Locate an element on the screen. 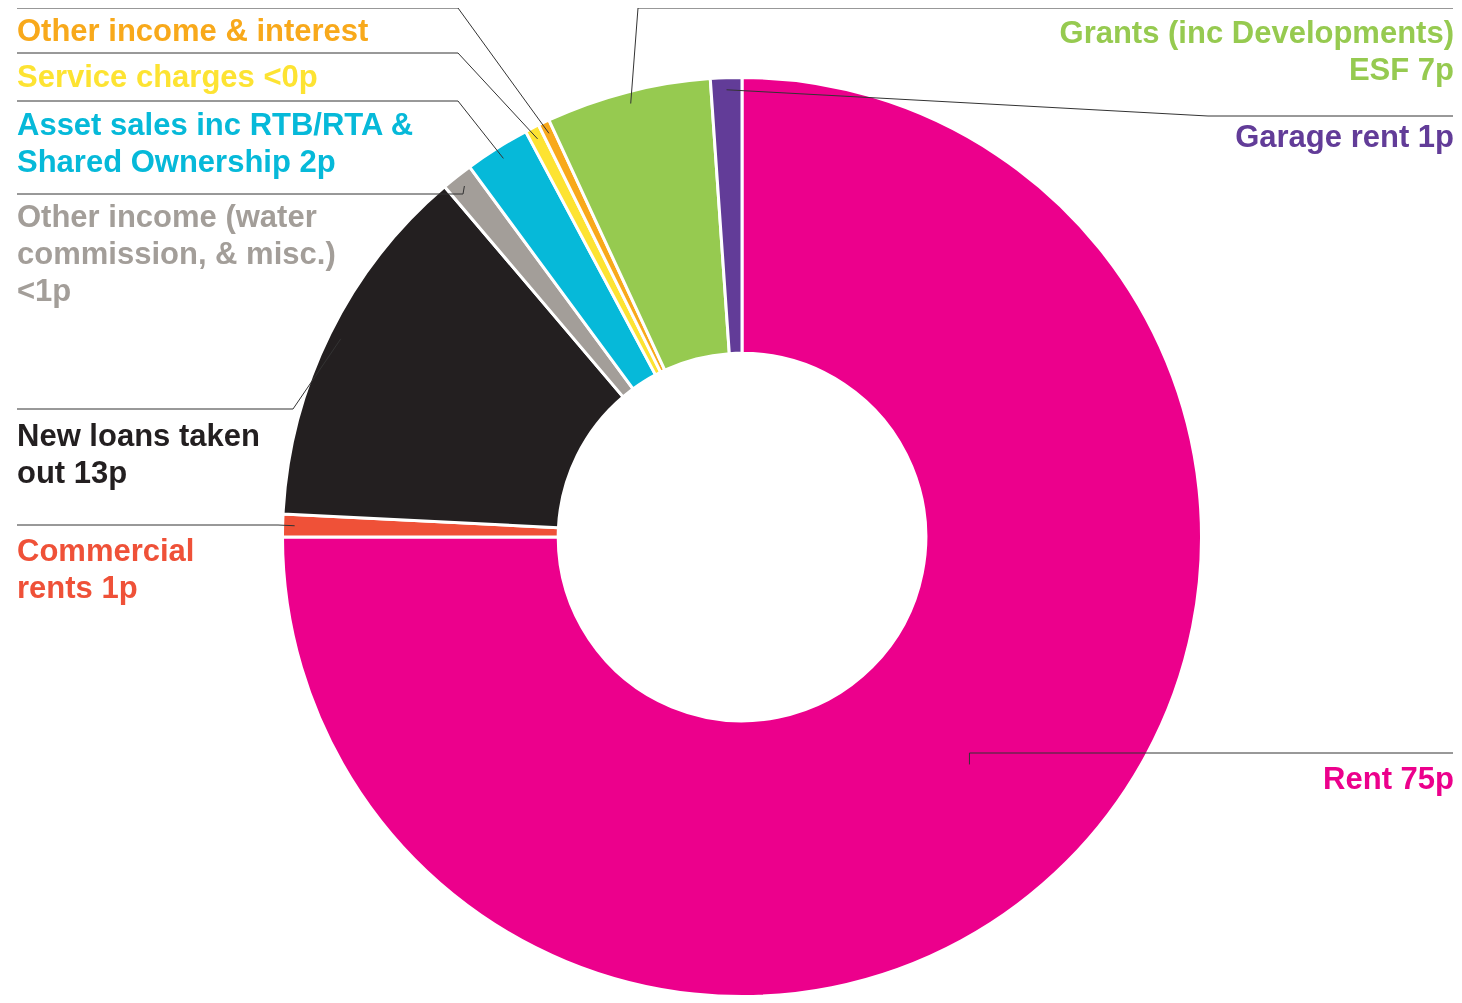 The width and height of the screenshot is (1462, 1003). slice-label: New loans taken out 13p is located at coordinates (139, 454).